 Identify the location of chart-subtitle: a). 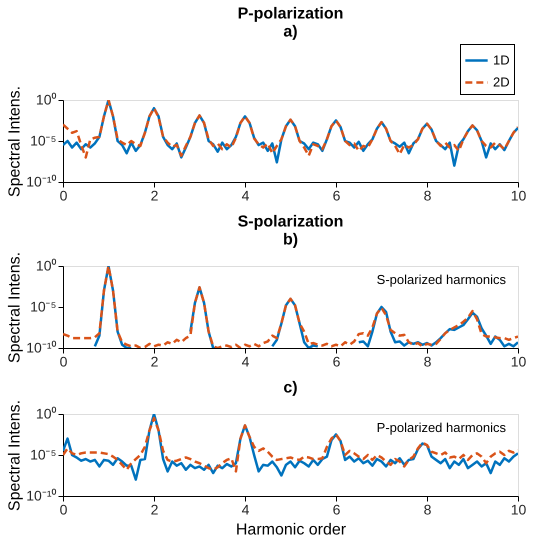
(290, 32).